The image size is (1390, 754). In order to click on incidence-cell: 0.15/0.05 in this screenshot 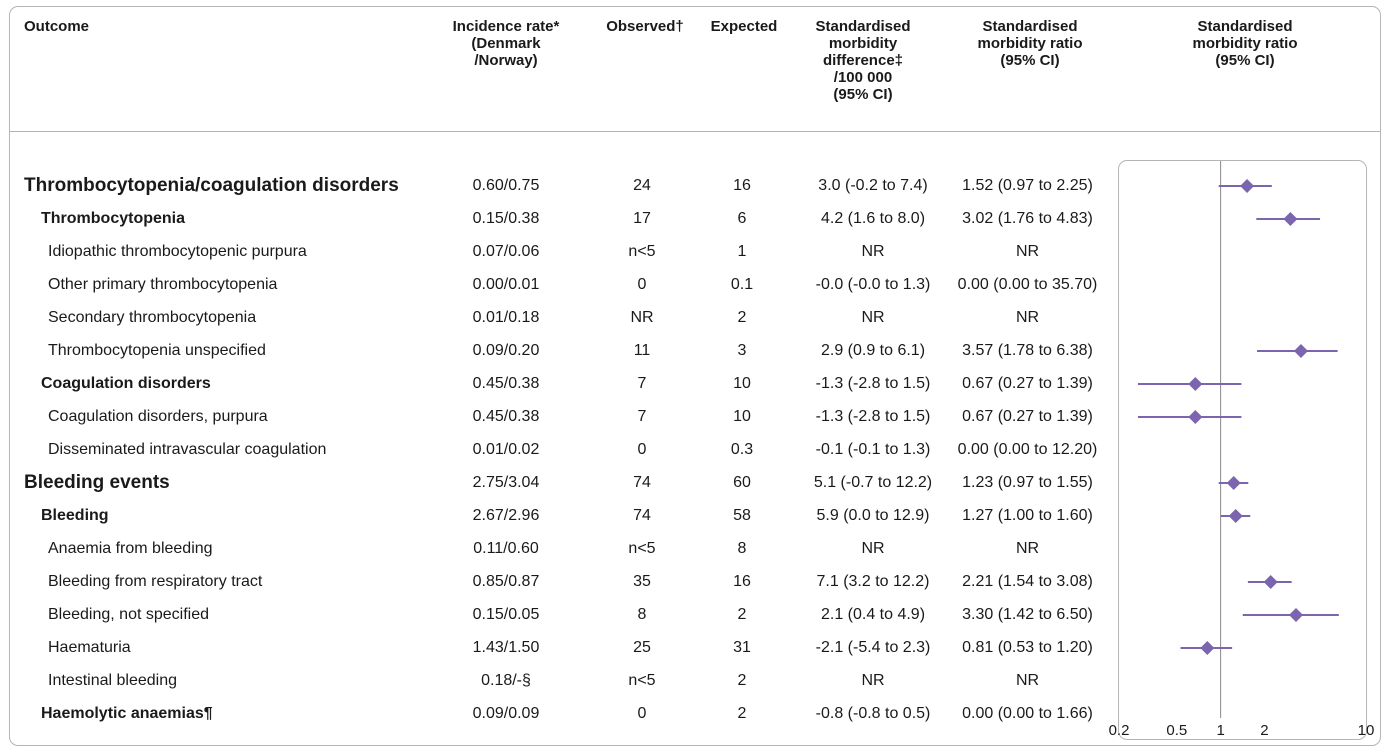, I will do `click(506, 614)`.